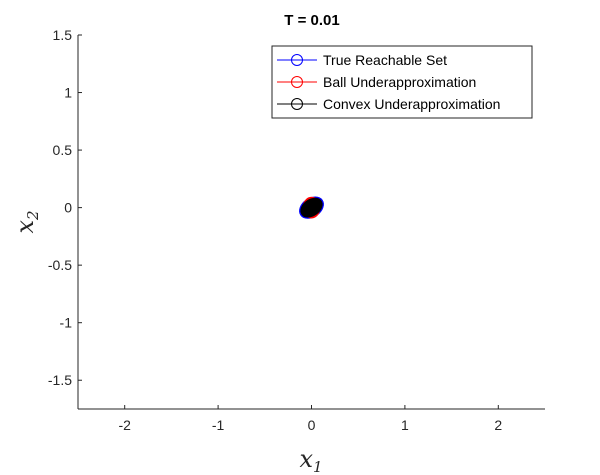 This screenshot has width=600, height=475. Describe the element at coordinates (63, 35) in the screenshot. I see `y-tick-label: 1.5` at that location.